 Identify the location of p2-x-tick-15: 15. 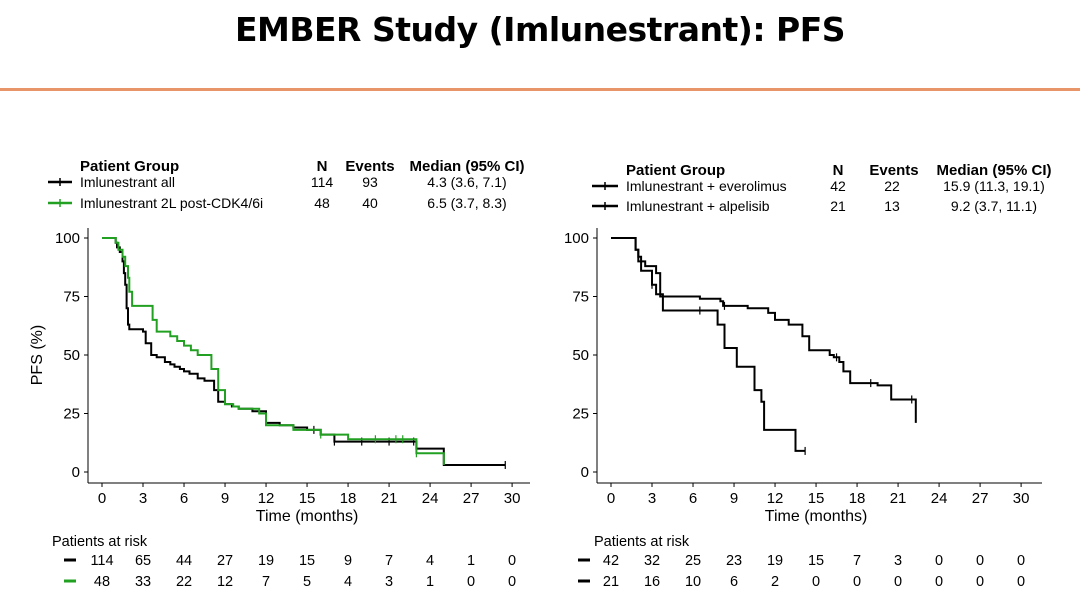
(816, 498).